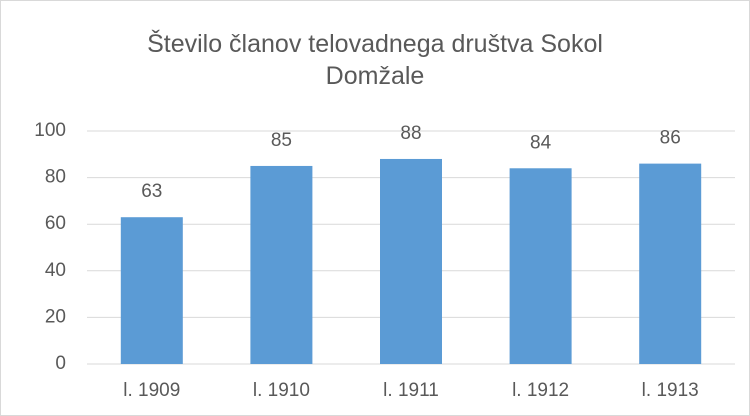  What do you see at coordinates (55, 223) in the screenshot?
I see `y-tick-label: 60` at bounding box center [55, 223].